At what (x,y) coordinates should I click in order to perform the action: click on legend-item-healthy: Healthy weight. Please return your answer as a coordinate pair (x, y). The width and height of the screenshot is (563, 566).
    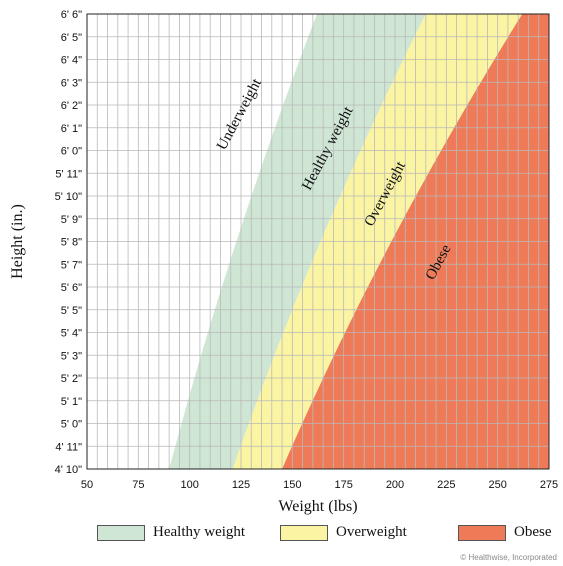
    Looking at the image, I should click on (171, 532).